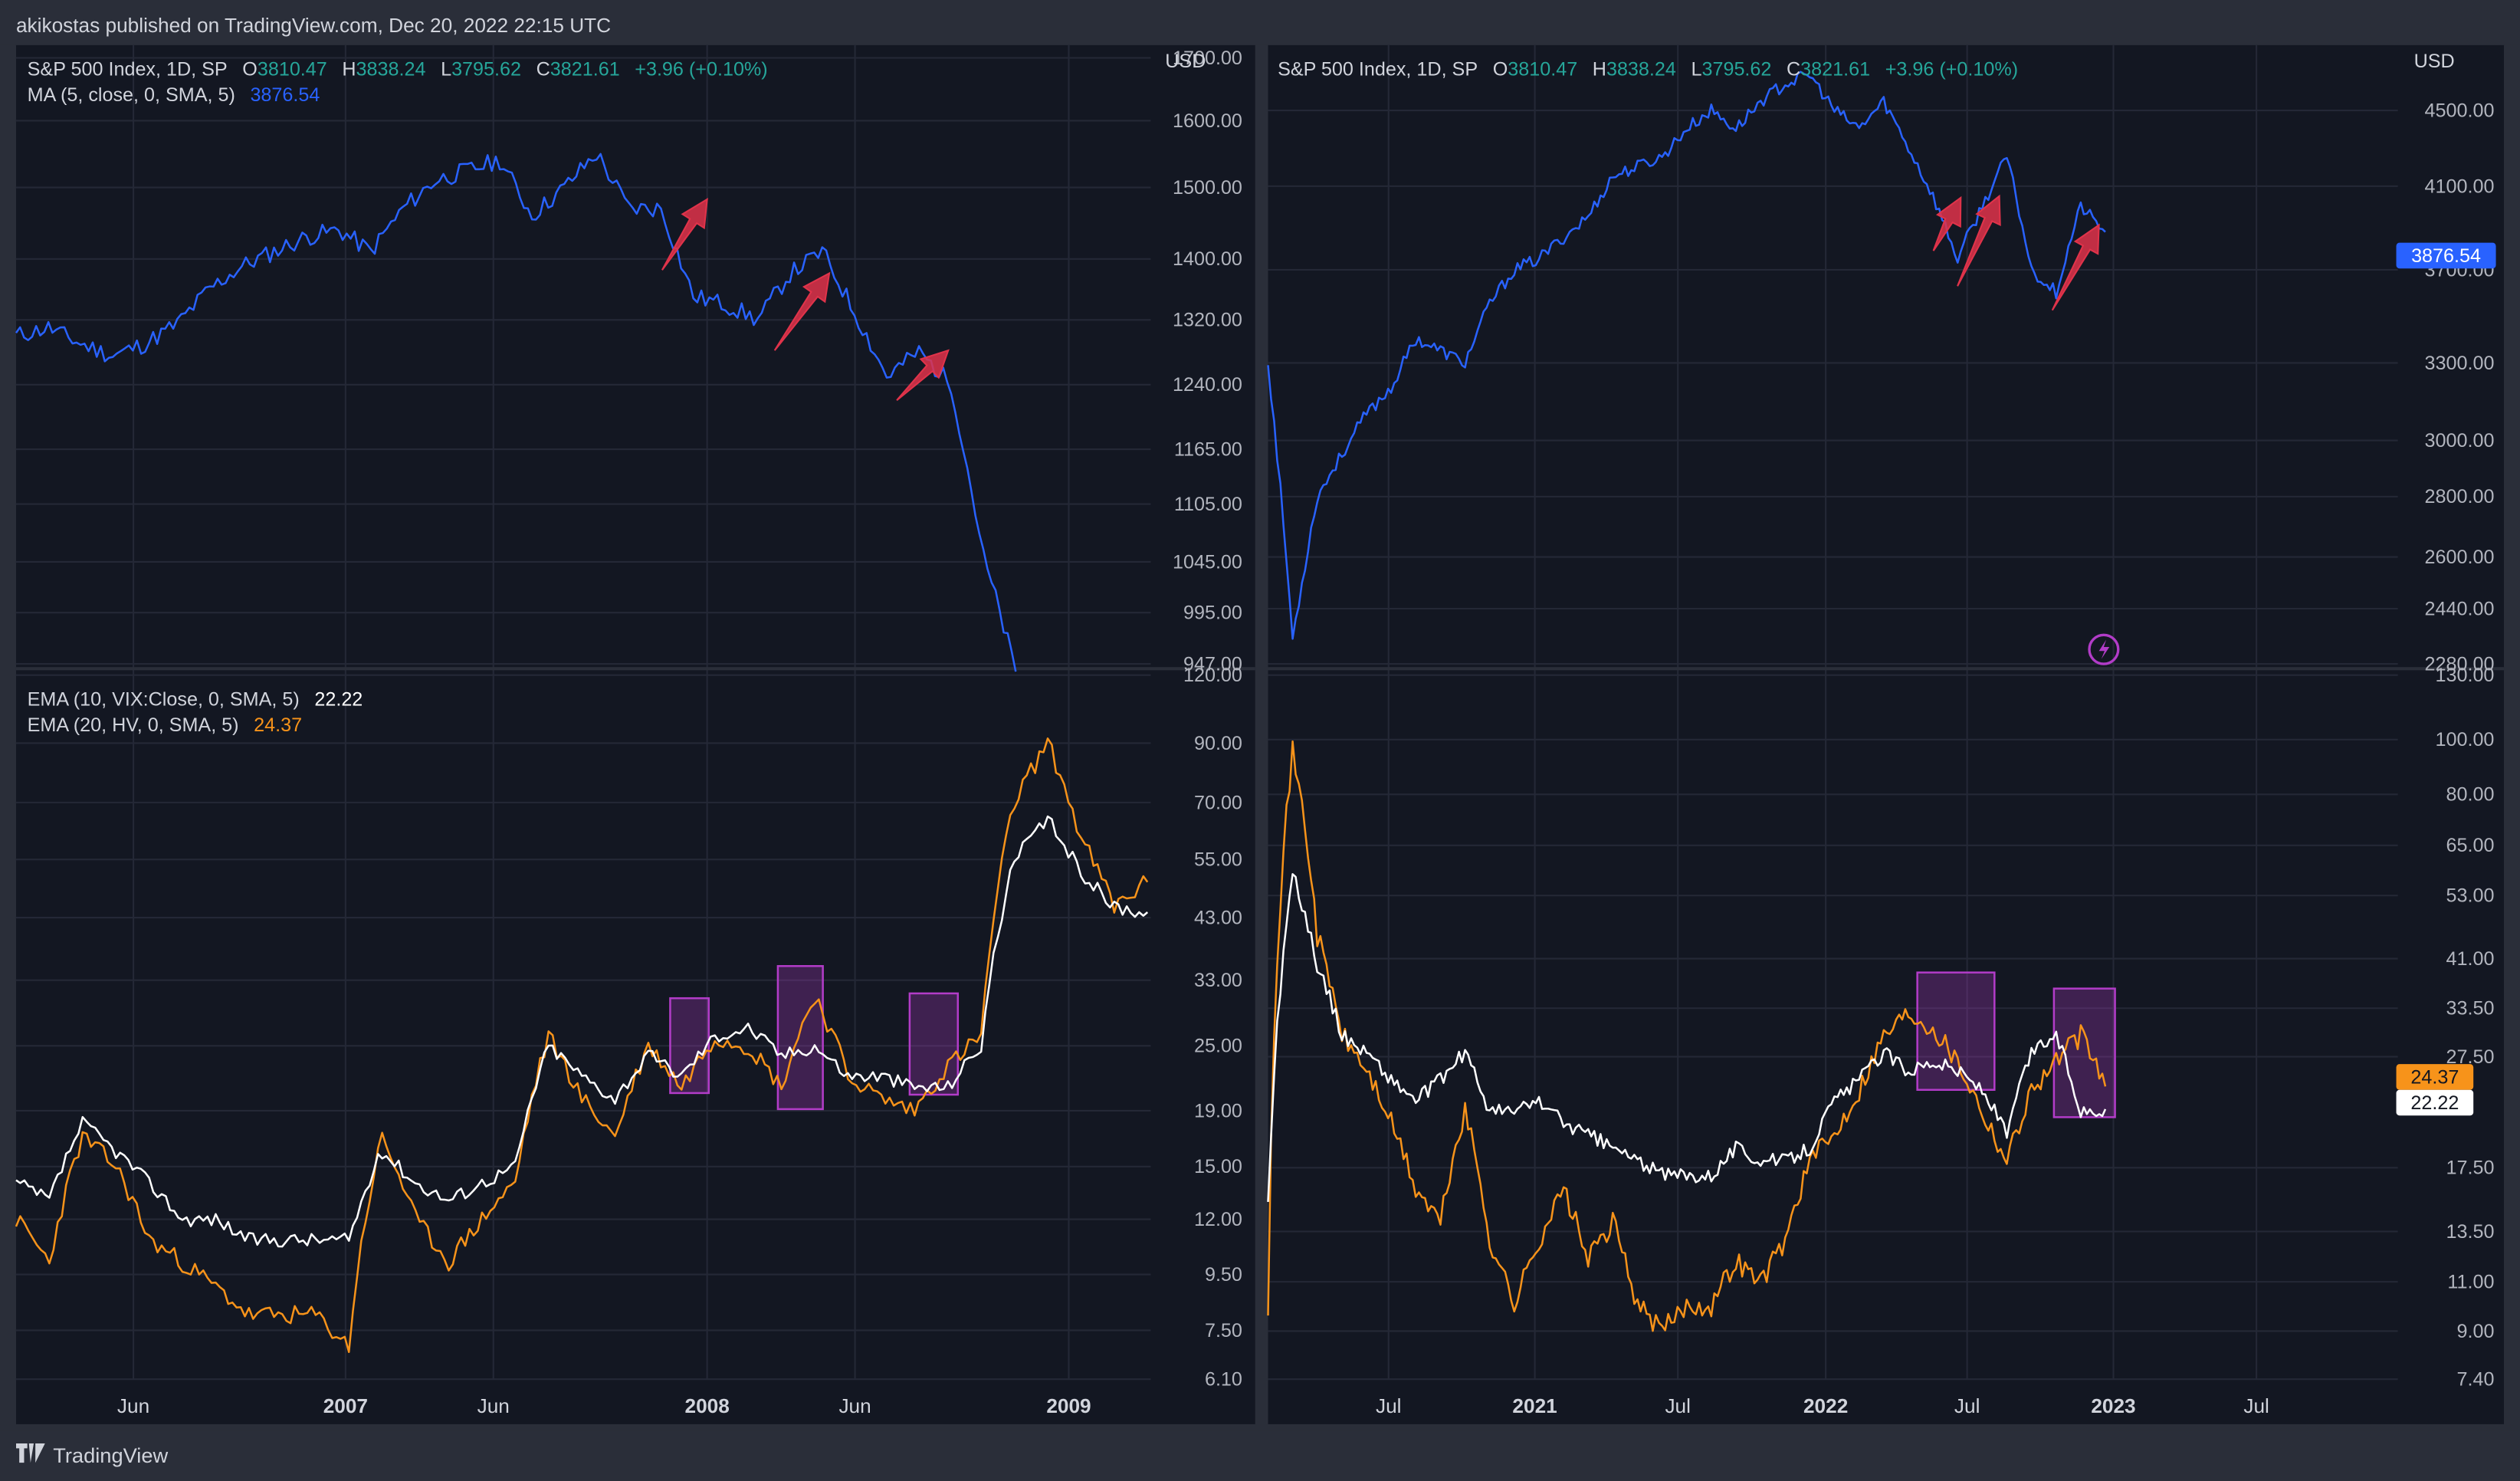  What do you see at coordinates (446, 69) in the screenshot?
I see `left-low-label: L` at bounding box center [446, 69].